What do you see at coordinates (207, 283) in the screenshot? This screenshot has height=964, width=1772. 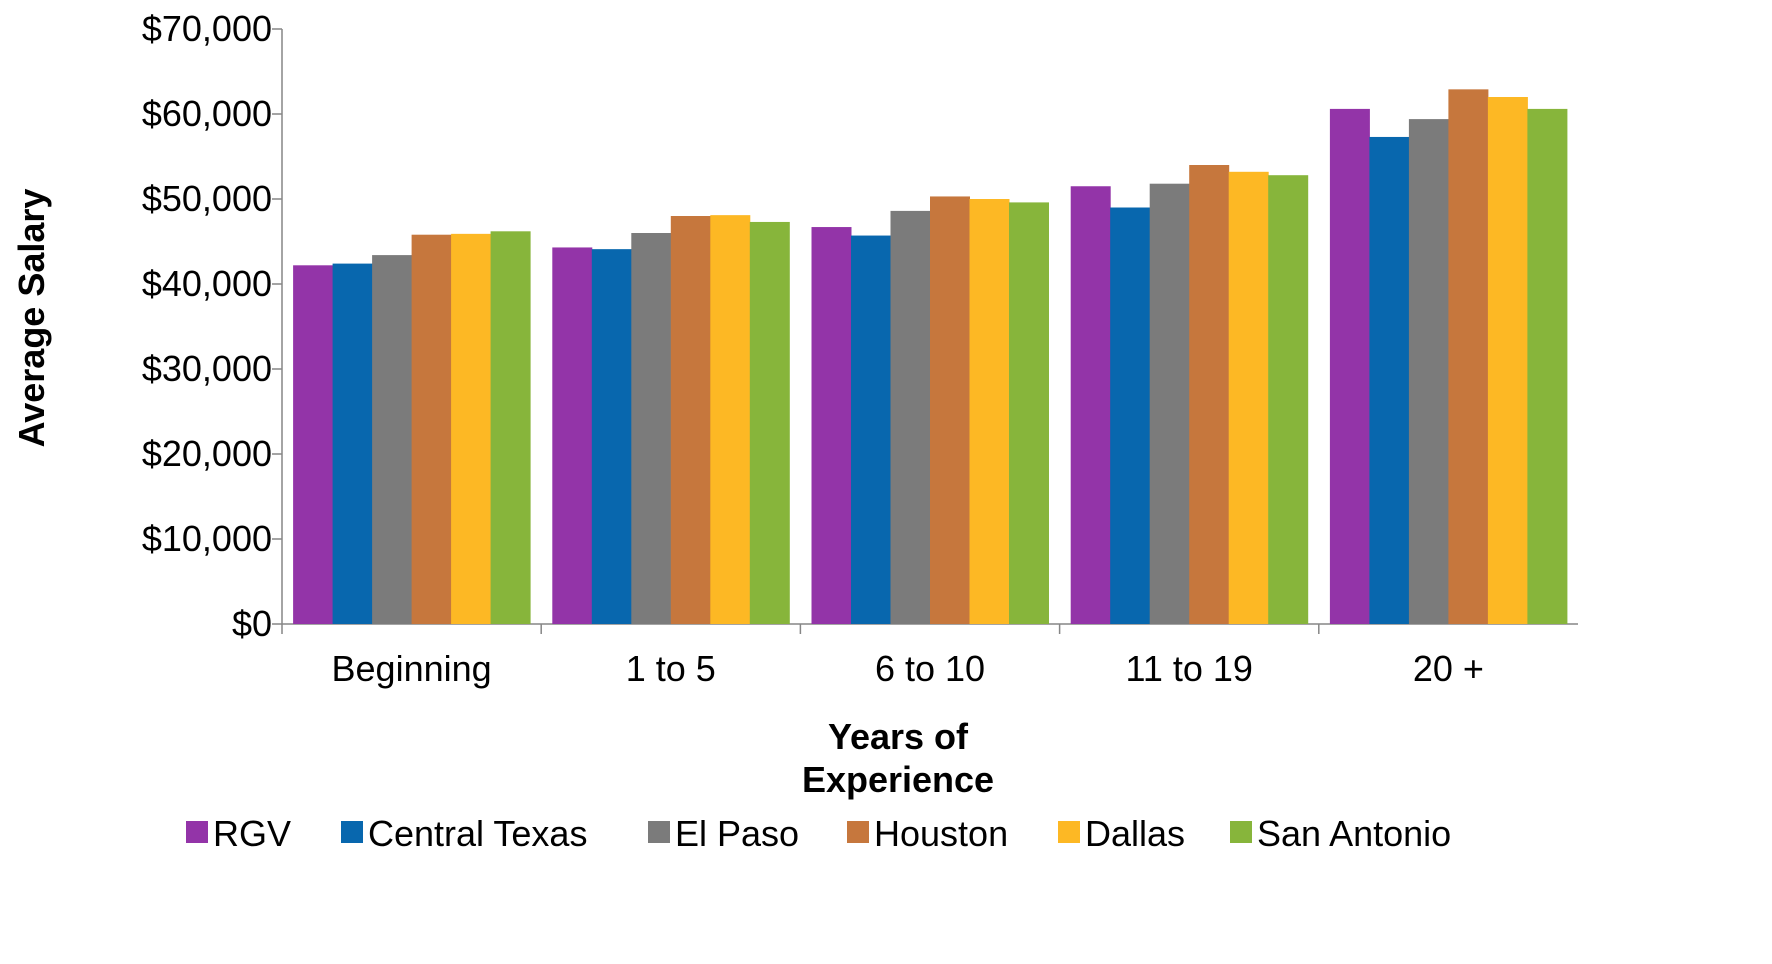 I see `y-tick-label: $40,000` at bounding box center [207, 283].